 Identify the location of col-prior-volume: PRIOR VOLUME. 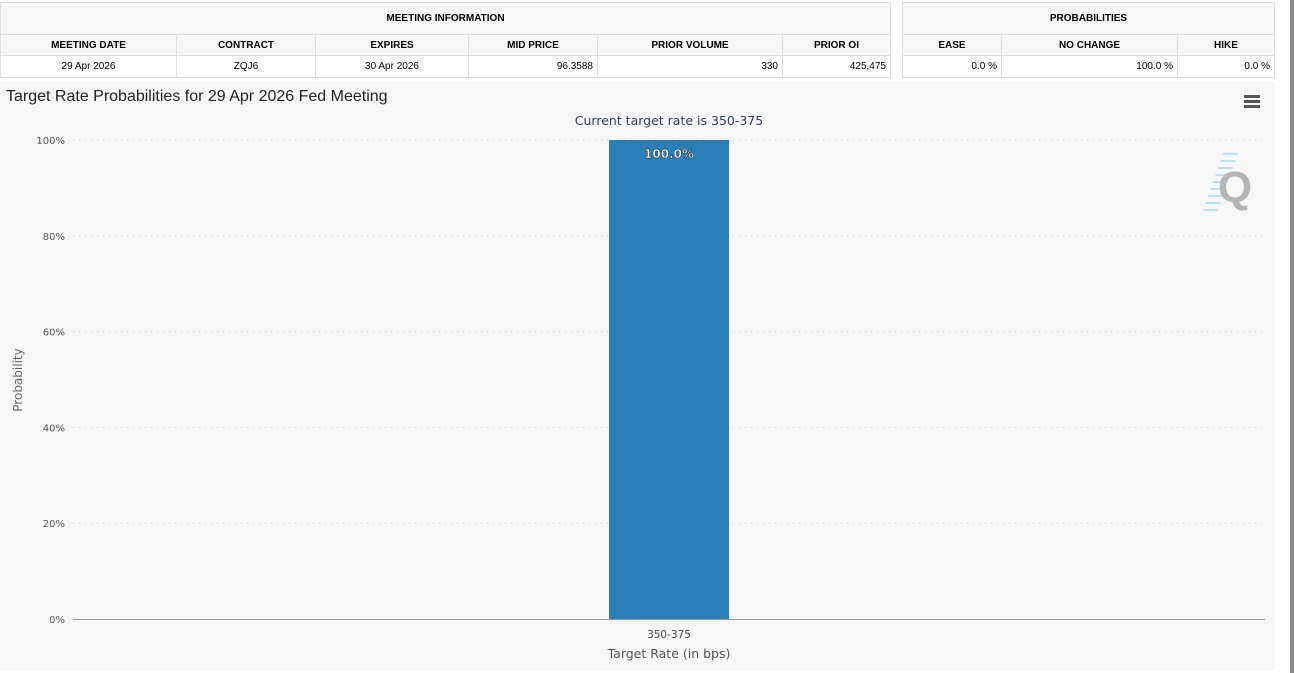
(690, 45).